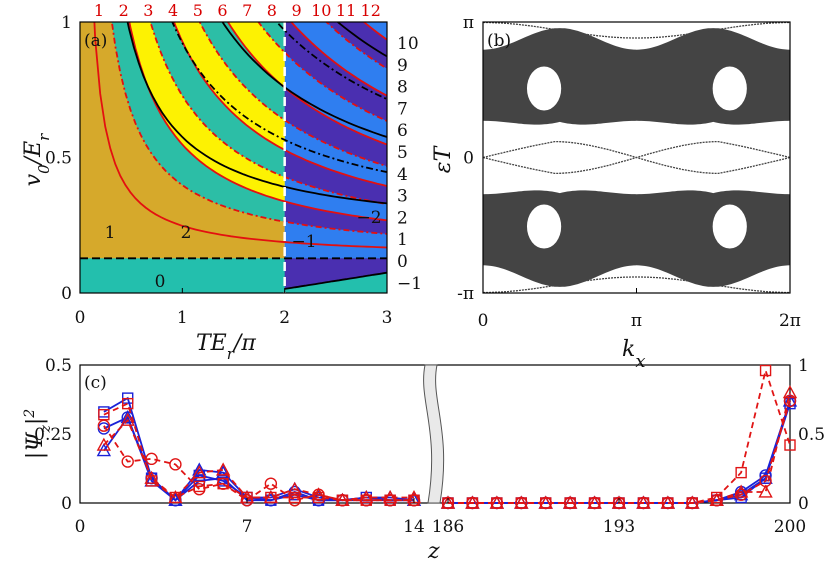  I want to click on y-tick-label-left: 0.25, so click(53, 435).